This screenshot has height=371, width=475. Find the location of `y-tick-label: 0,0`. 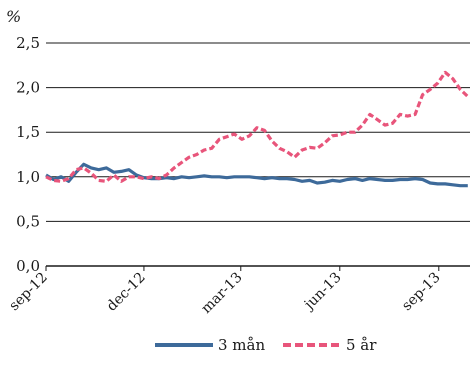

y-tick-label: 0,0 is located at coordinates (28, 266).